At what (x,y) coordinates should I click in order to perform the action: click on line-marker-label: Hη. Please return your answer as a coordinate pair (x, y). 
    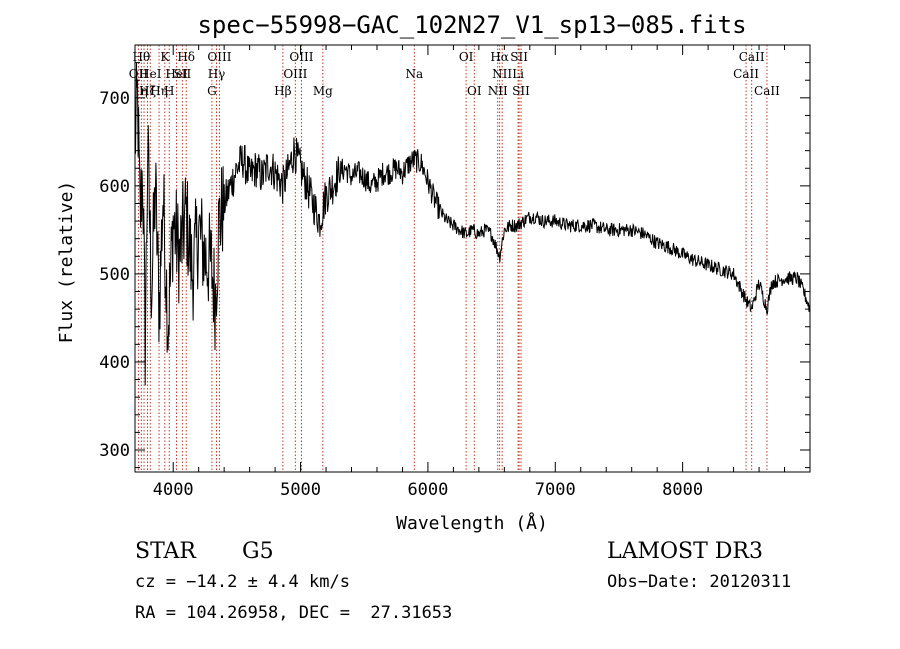
    Looking at the image, I should click on (159, 91).